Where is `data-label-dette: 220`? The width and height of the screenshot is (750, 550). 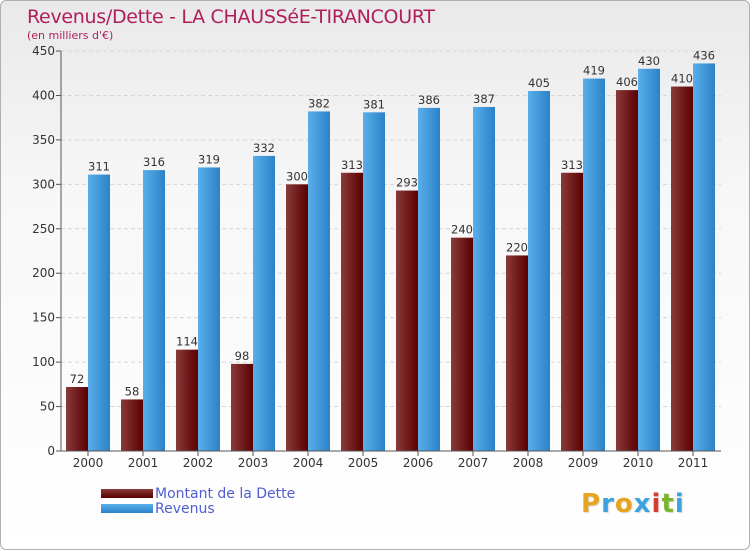
data-label-dette: 220 is located at coordinates (517, 247).